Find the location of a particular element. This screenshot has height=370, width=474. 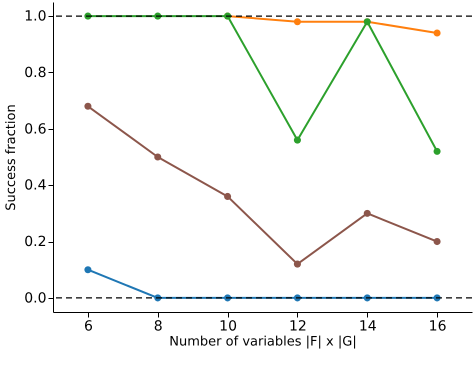

x-axis-title: Number of variables |F| x |G| is located at coordinates (263, 342).